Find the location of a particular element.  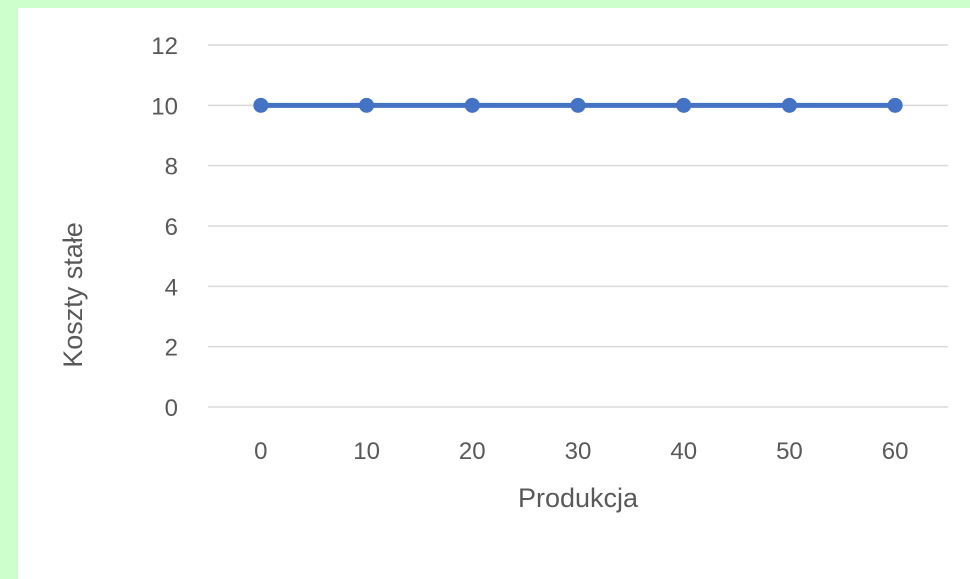

x-tick-label: 20 is located at coordinates (472, 451).